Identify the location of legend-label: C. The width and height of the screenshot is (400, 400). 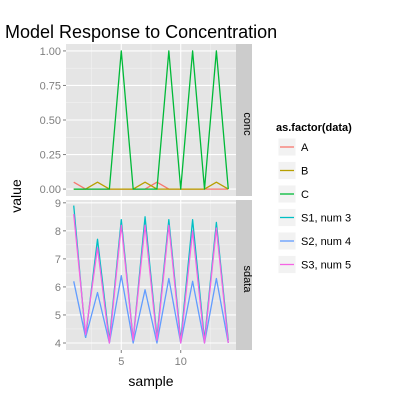
(305, 195).